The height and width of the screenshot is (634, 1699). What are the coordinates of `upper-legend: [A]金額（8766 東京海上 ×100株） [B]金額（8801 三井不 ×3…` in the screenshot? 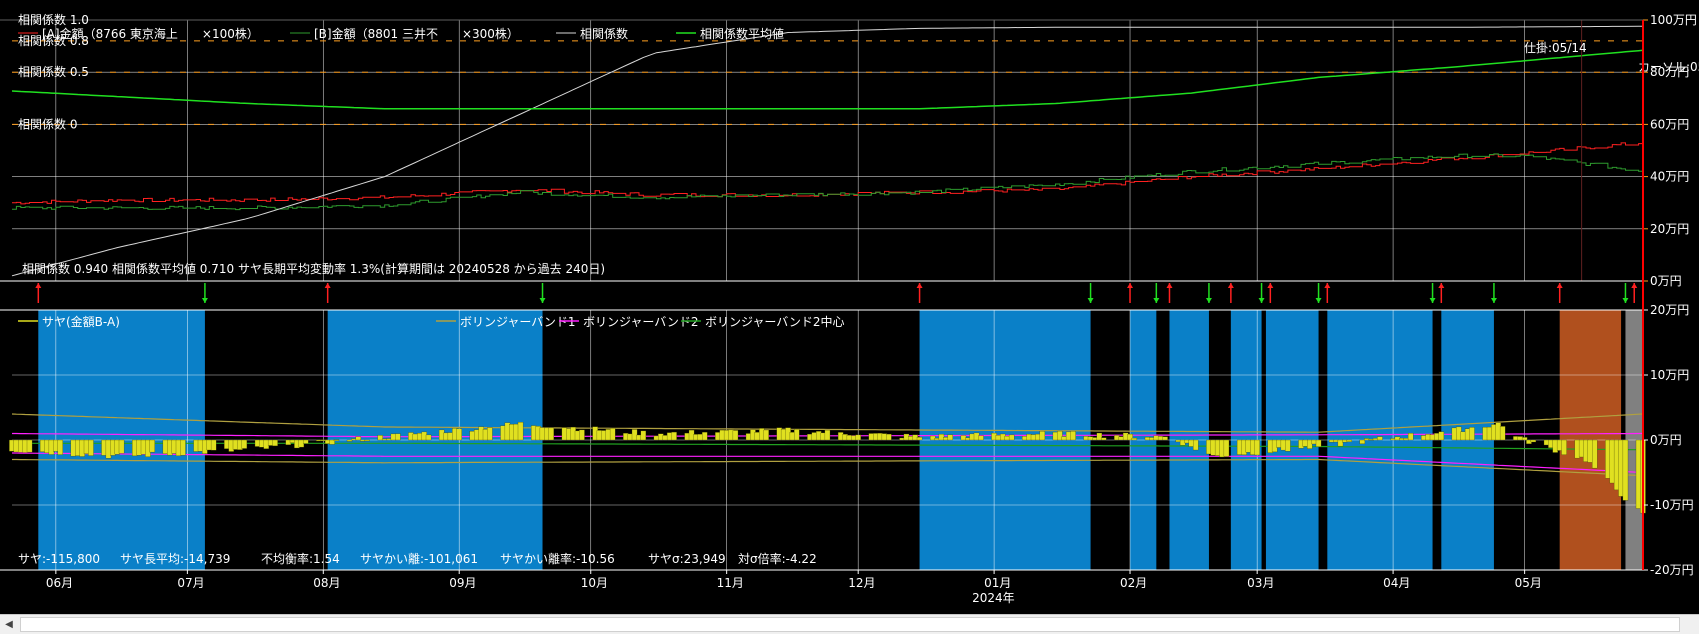 It's located at (401, 33).